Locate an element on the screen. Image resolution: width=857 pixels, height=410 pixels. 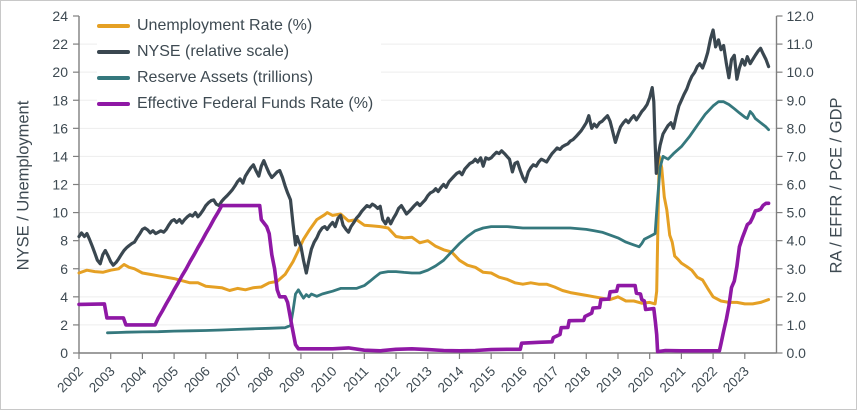
left-axis-tick-label: 8 is located at coordinates (64, 241).